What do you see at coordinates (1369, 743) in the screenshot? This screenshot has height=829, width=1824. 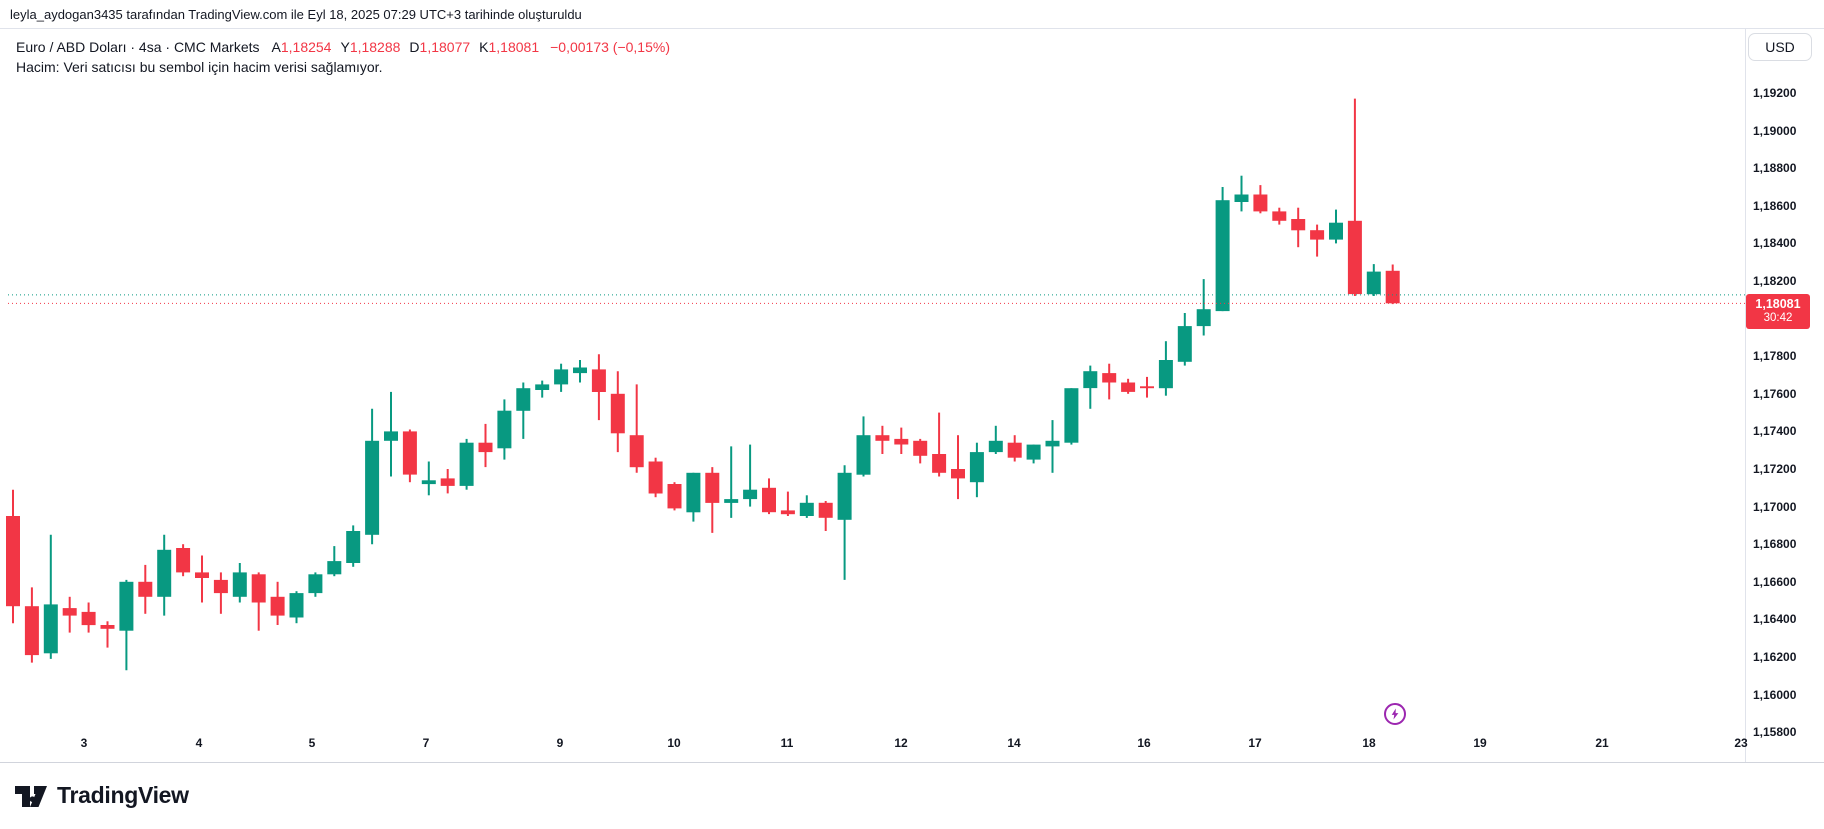 I see `time-axis-label: 18` at bounding box center [1369, 743].